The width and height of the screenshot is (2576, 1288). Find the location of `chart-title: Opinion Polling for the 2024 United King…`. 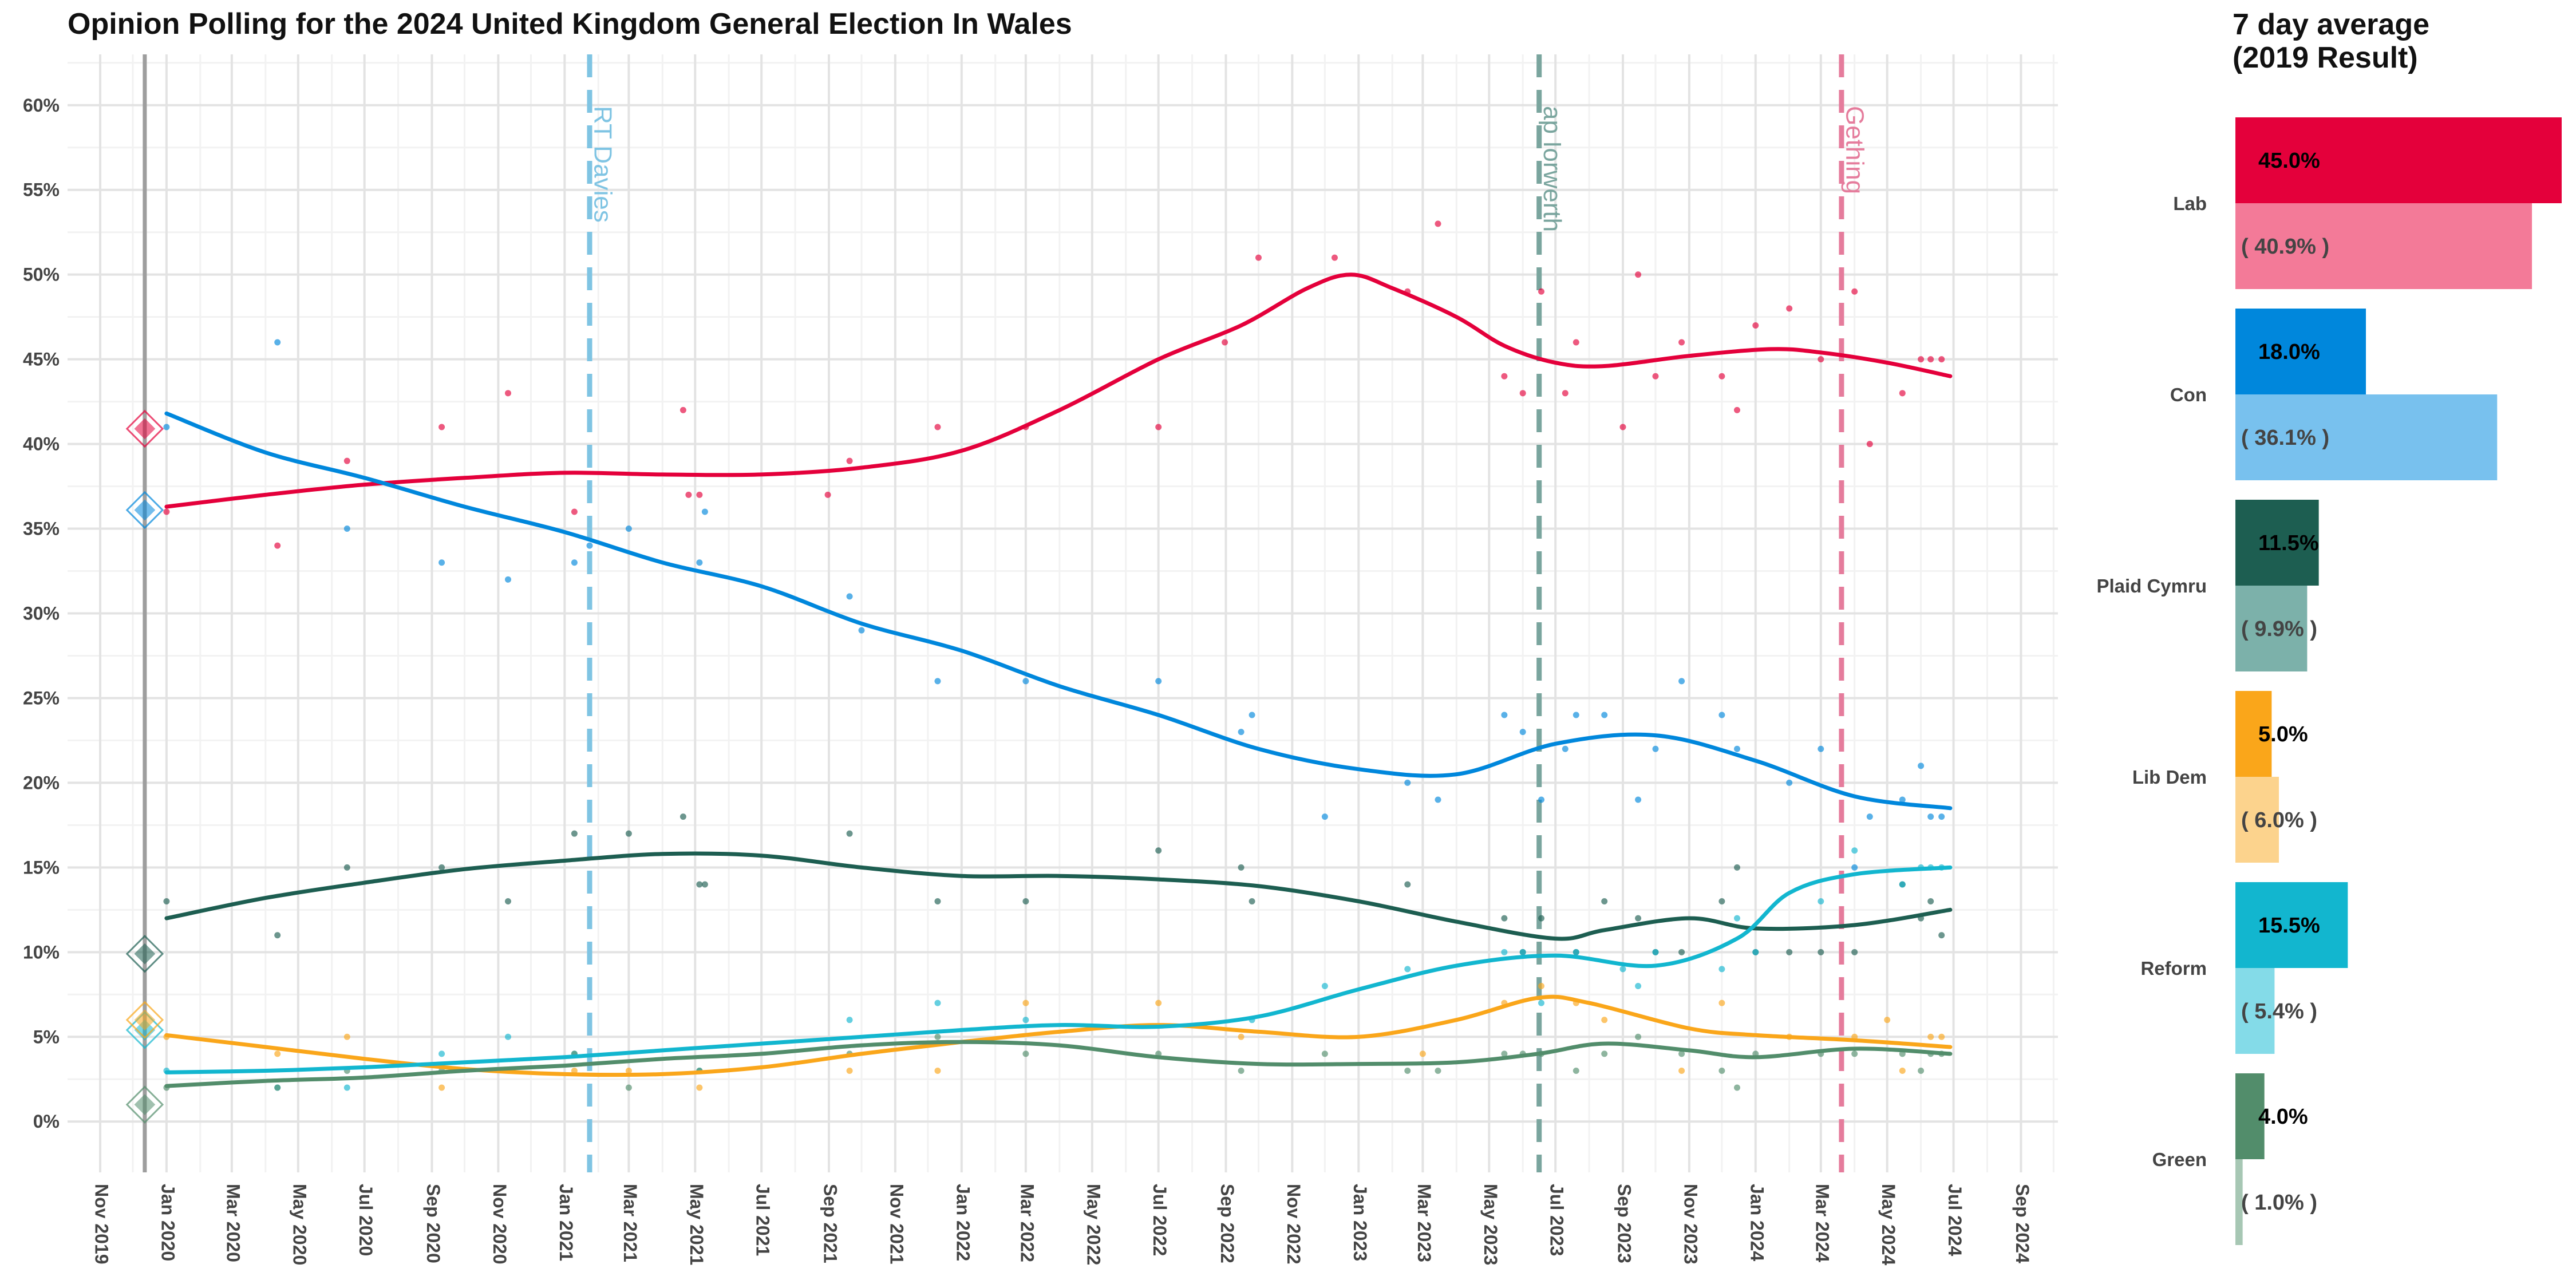

chart-title: Opinion Polling for the 2024 United King… is located at coordinates (570, 24).